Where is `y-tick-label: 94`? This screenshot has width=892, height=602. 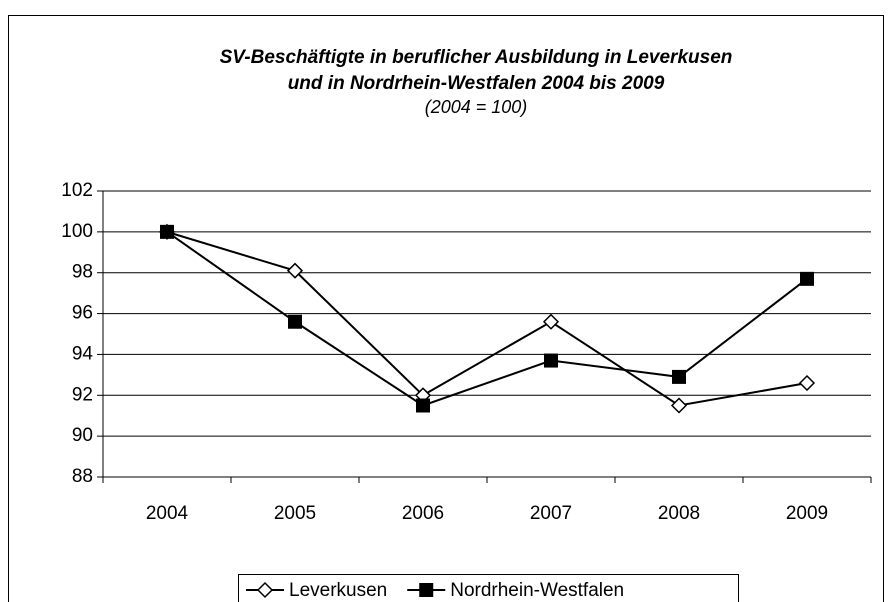
y-tick-label: 94 is located at coordinates (83, 353).